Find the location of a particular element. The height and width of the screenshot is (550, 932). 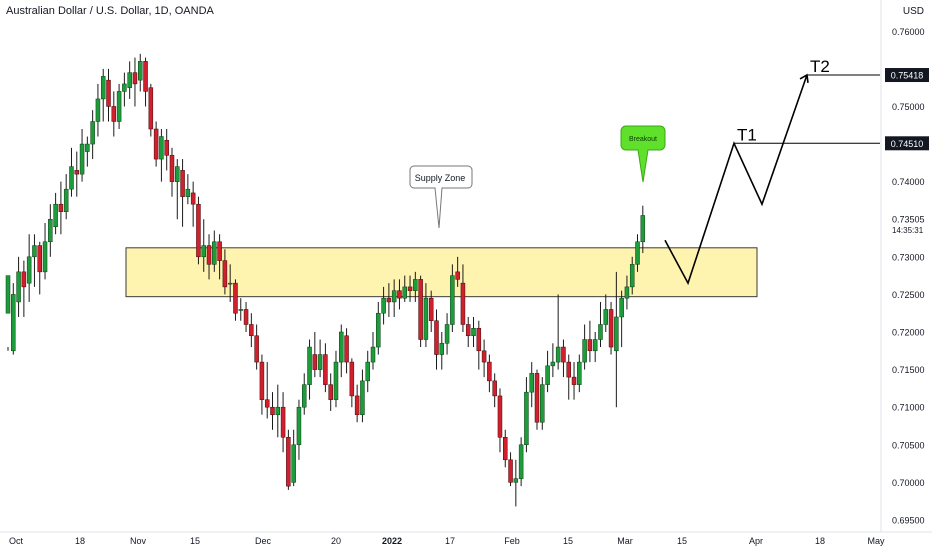

y-tick-label: 0.70000 is located at coordinates (908, 483).